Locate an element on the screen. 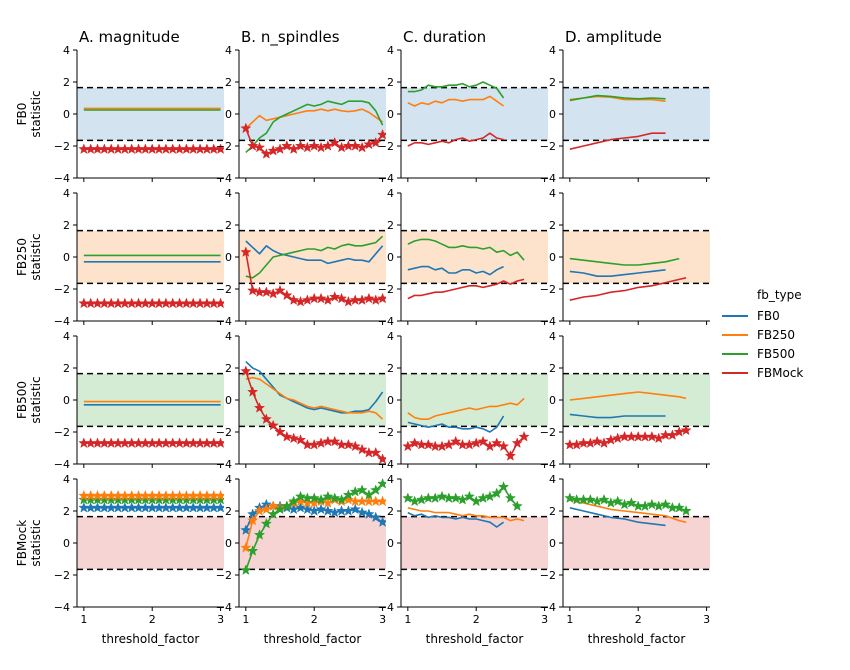 Image resolution: width=850 pixels, height=670 pixels. series-line-fbmock is located at coordinates (455, 139).